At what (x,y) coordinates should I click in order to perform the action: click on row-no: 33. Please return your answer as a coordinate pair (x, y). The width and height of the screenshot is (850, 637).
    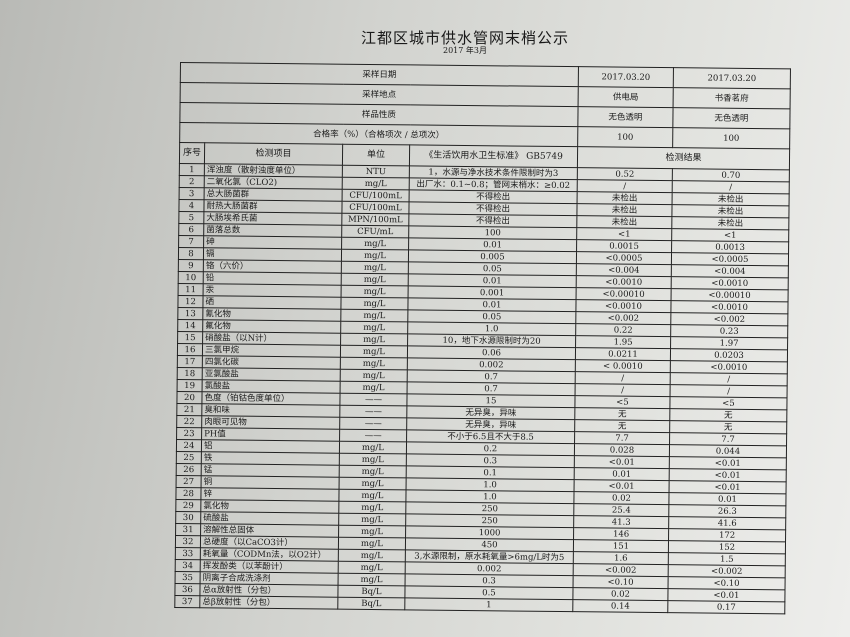
    Looking at the image, I should click on (188, 553).